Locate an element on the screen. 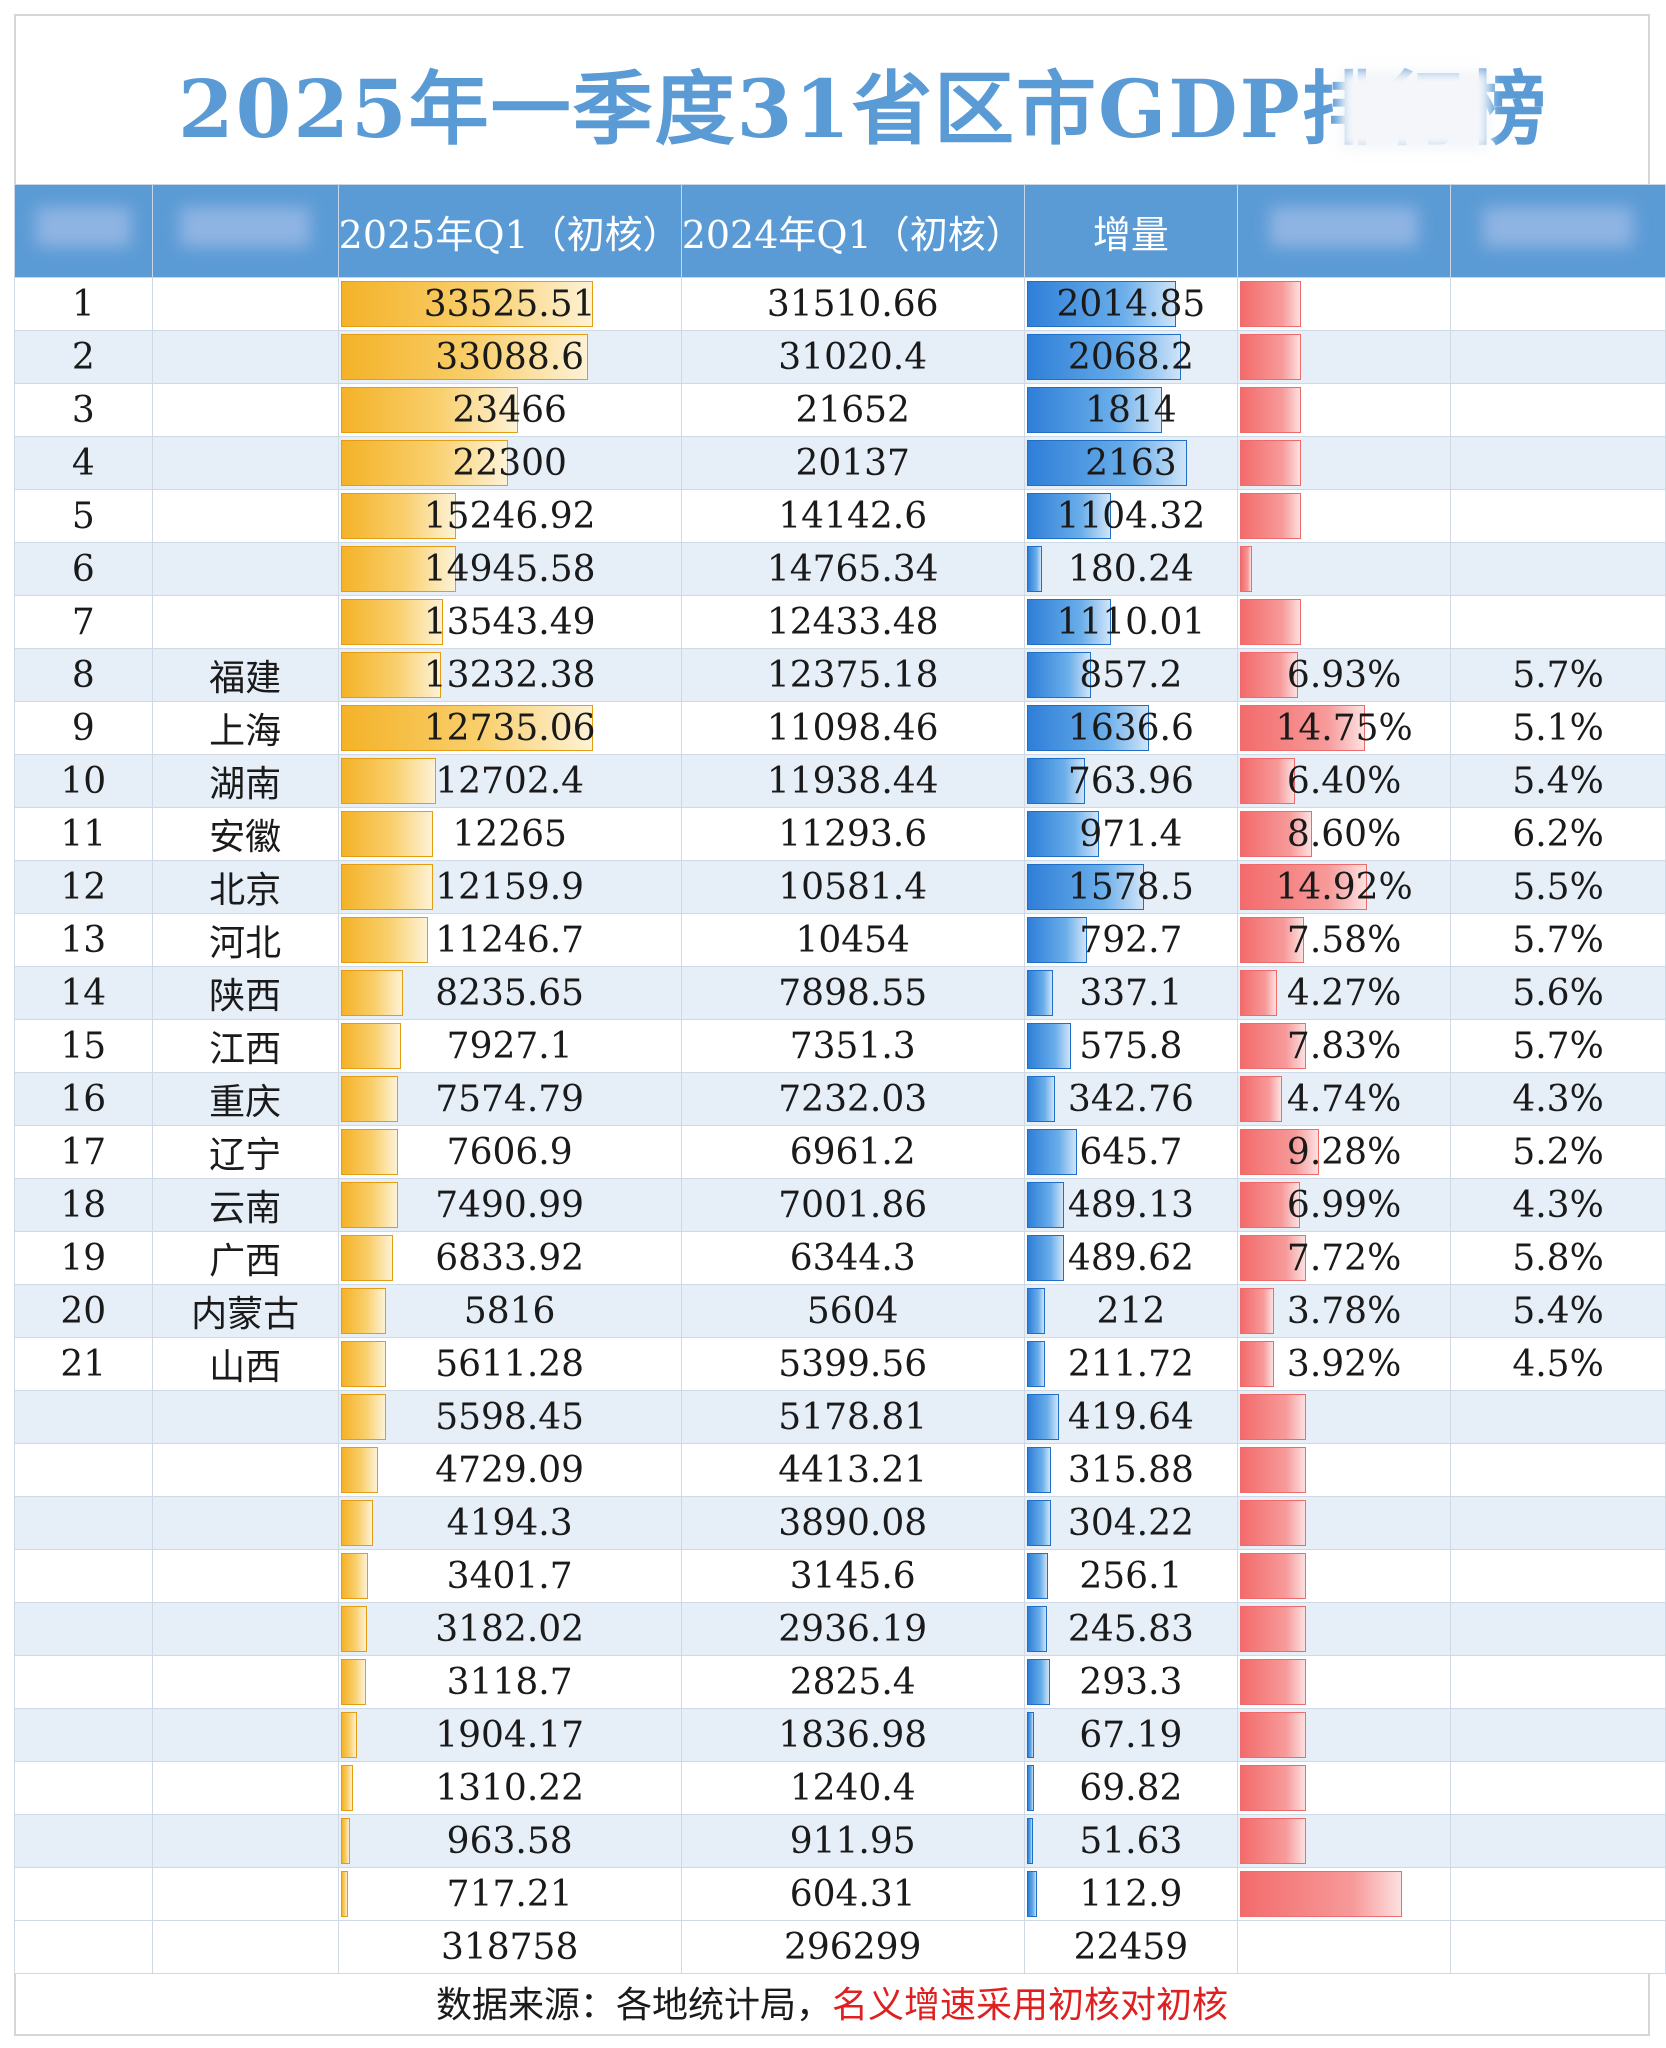 This screenshot has height=2048, width=1666. q1-2025-cell: 13232.38 is located at coordinates (509, 675).